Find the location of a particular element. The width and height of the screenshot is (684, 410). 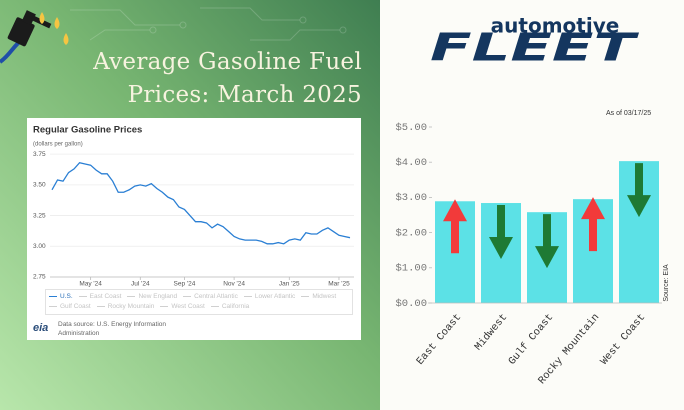

x-tick-label: Jan '25 is located at coordinates (289, 284).